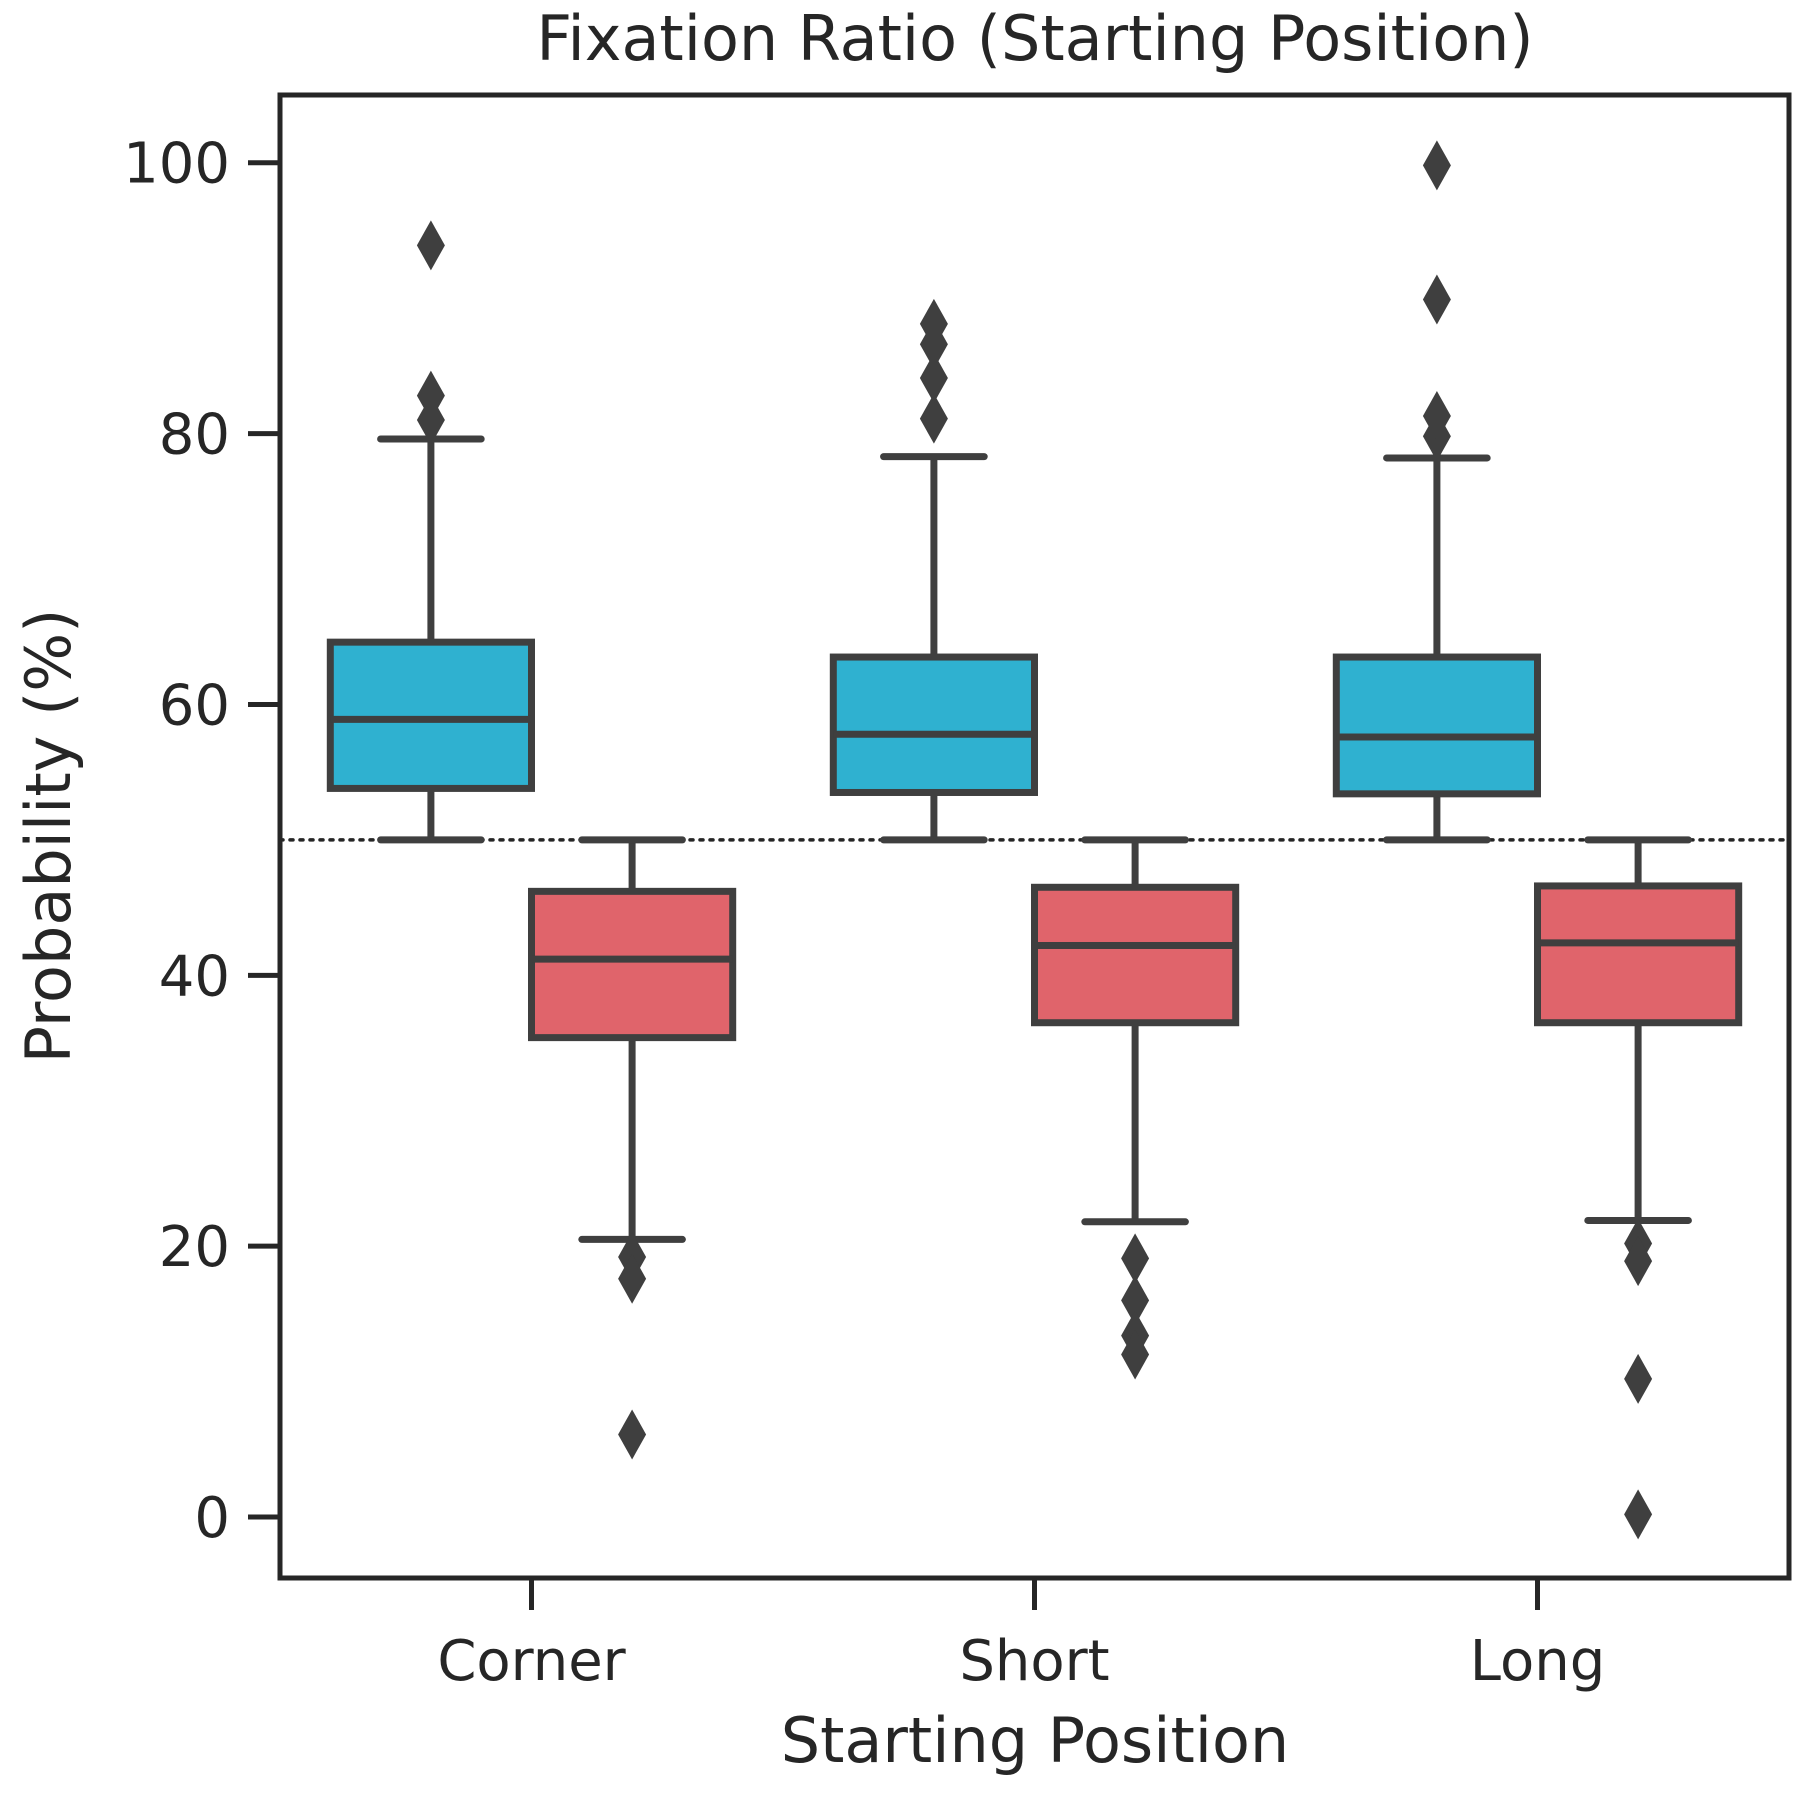 The height and width of the screenshot is (1799, 1803). Describe the element at coordinates (201, 841) in the screenshot. I see `y-axis: 0 20 40 60 80 100` at that location.